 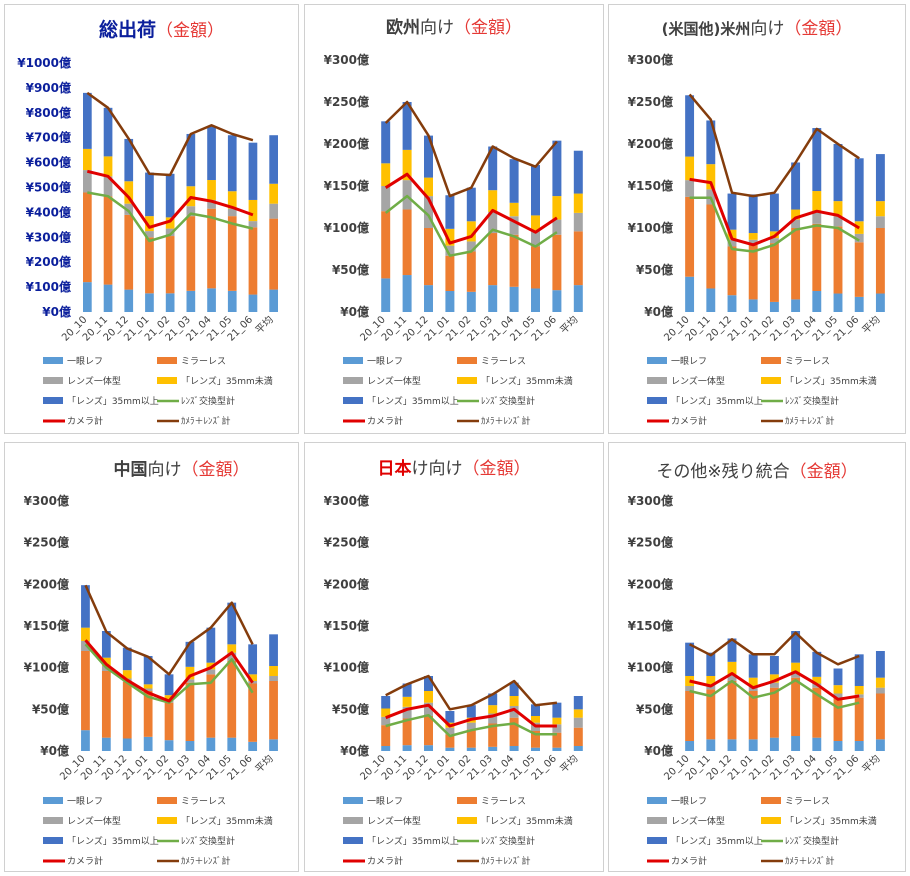 I want to click on legend-label-lens_total: ﾚﾝｽﾞ交換型計, so click(x=508, y=401).